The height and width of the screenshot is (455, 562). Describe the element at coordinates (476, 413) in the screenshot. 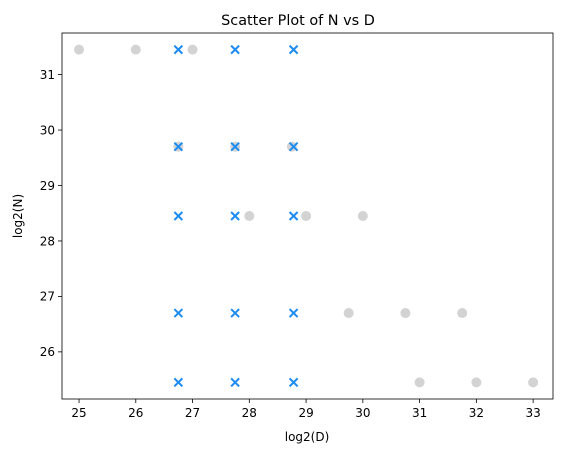

I see `x-tick-label: 32` at that location.